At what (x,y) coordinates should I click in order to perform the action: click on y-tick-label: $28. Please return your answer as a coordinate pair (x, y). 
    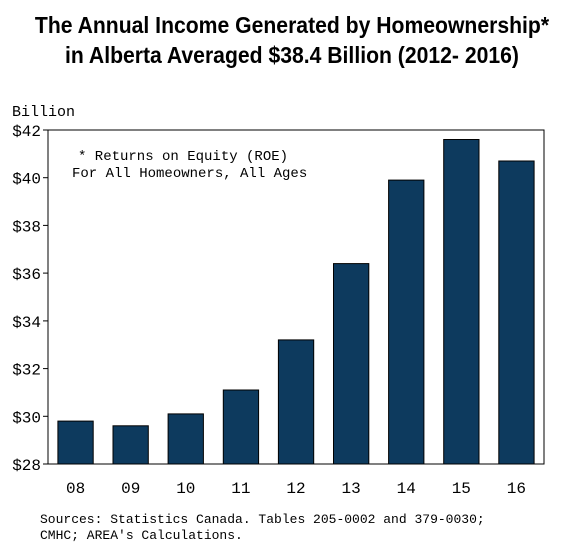
    Looking at the image, I should click on (26, 466).